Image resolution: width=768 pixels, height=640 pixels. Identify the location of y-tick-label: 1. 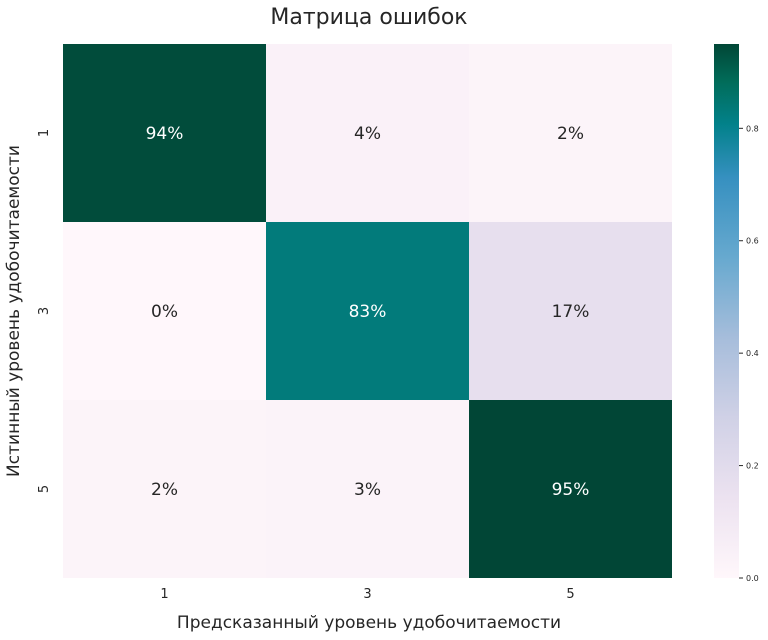
(44, 133).